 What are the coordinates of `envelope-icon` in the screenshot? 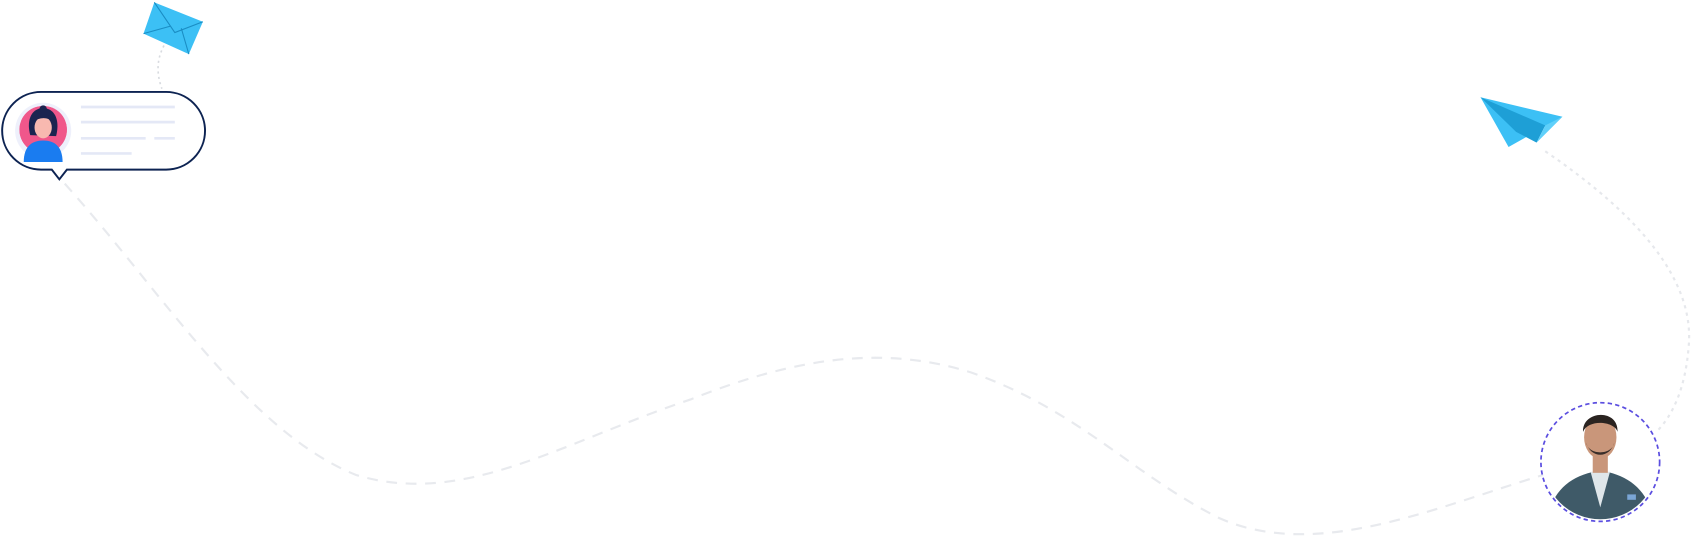 It's located at (173, 28).